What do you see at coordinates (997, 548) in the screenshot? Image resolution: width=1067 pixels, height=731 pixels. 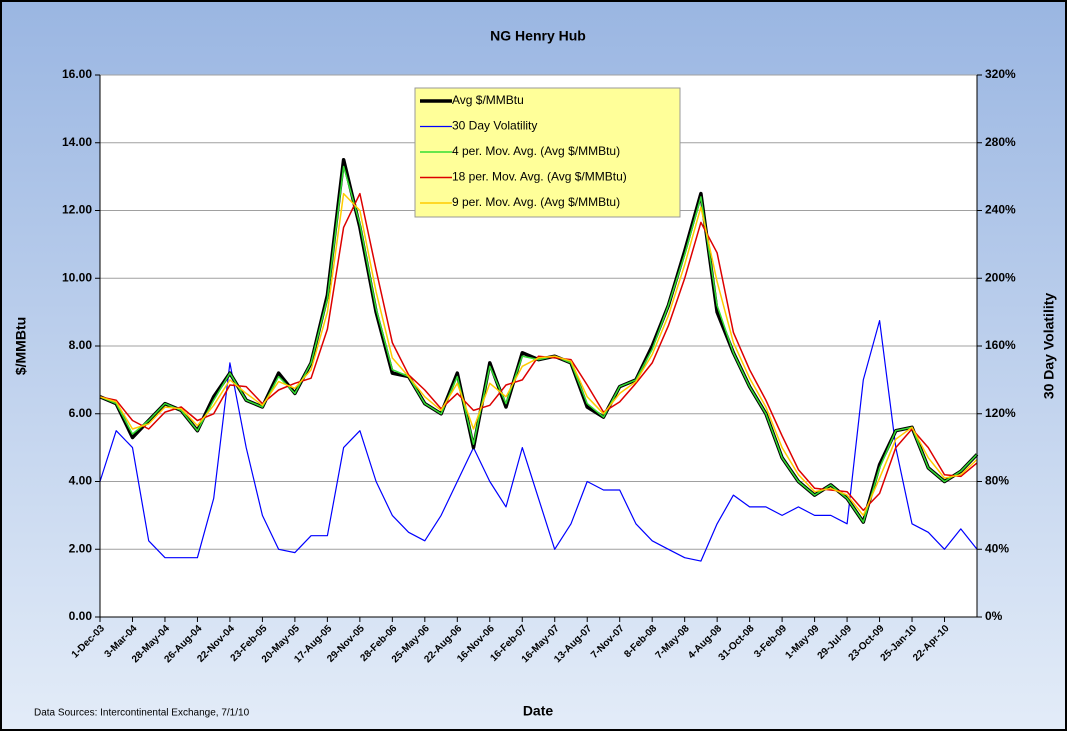 I see `y2-tick-label: 40%` at bounding box center [997, 548].